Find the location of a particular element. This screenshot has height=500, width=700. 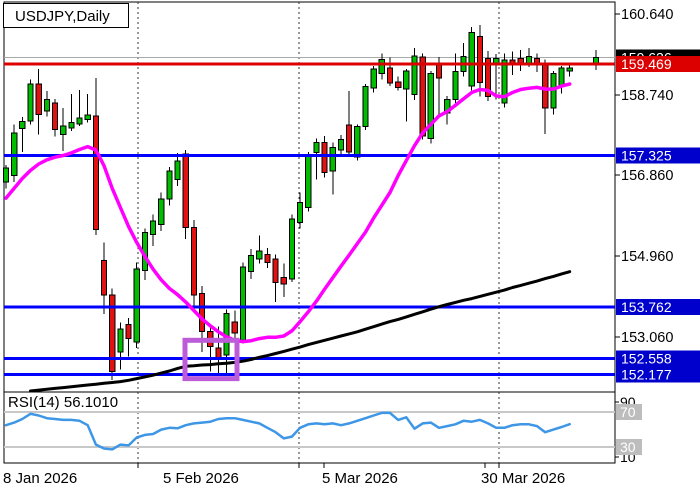

time-axis-label: 30 Mar 2026 is located at coordinates (523, 478).